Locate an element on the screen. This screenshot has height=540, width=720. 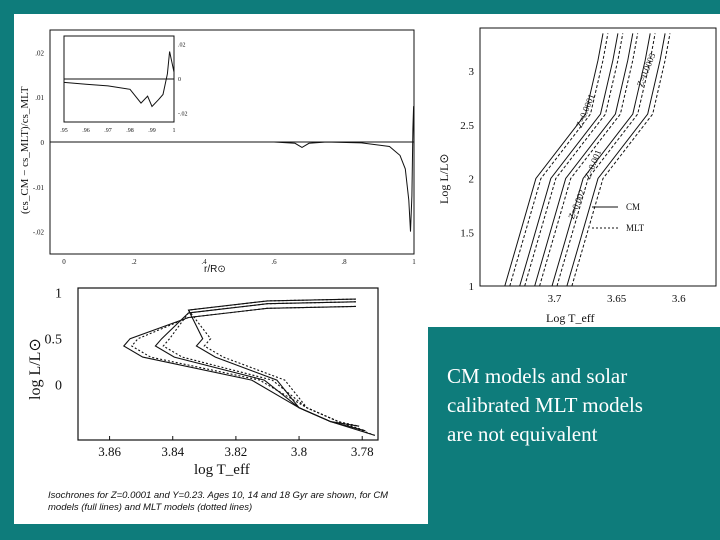
y-axis-label: (cs_CM − cs_MLT)/cs_MLT is located at coordinates (25, 150).